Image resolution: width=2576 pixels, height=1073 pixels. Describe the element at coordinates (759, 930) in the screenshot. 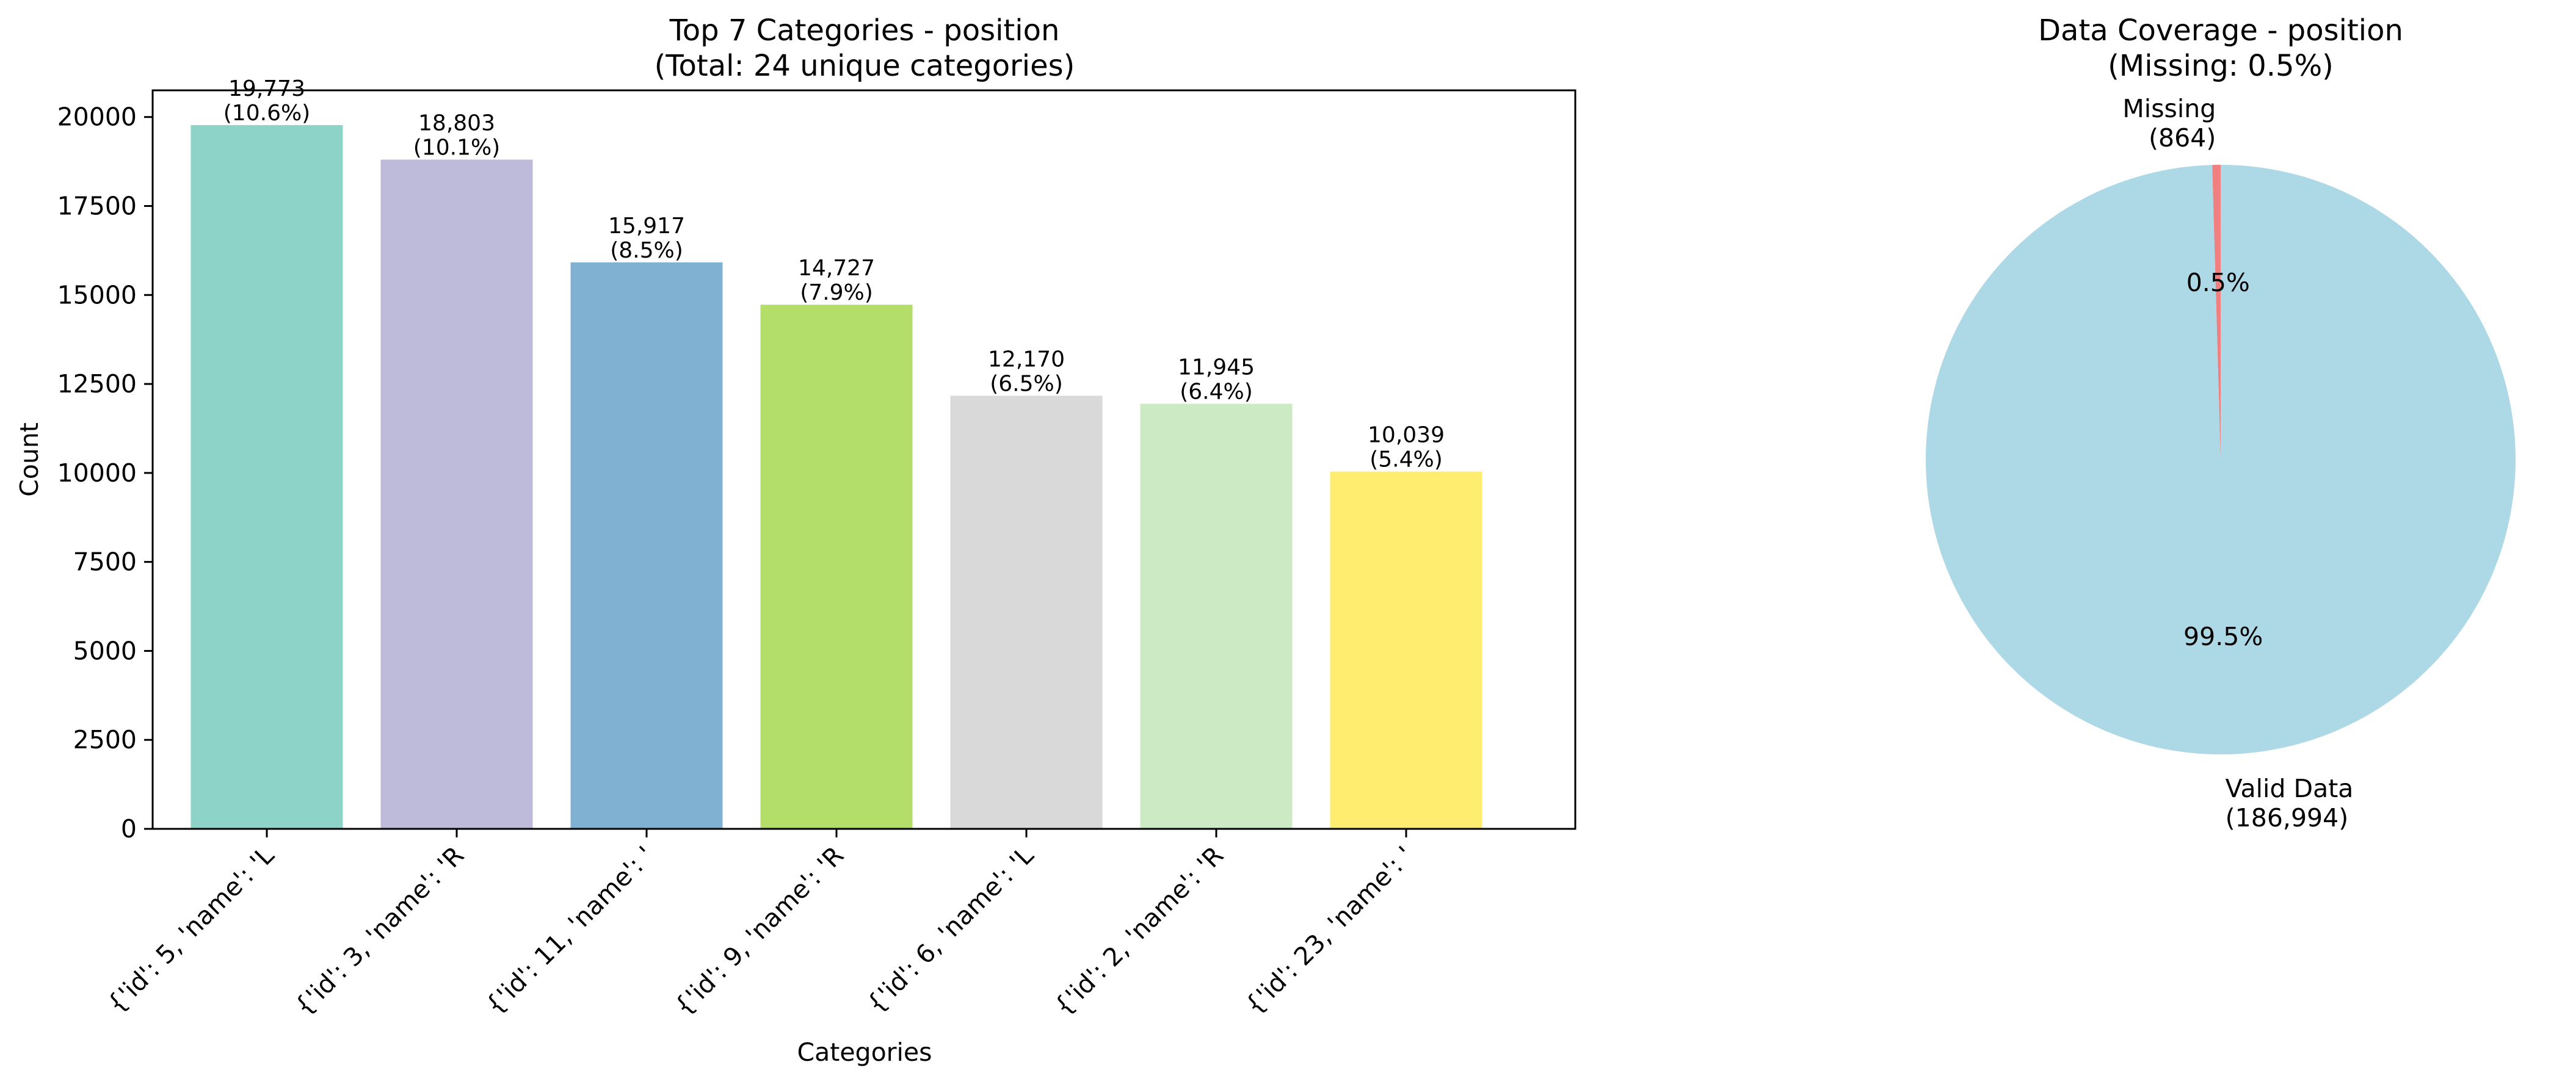

I see `x-tick-label: {'id': 9, 'name': 'R` at that location.